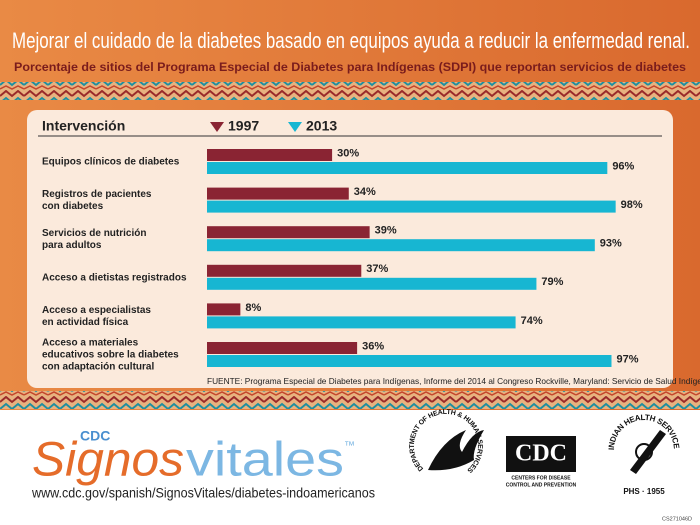 This screenshot has width=700, height=525. What do you see at coordinates (632, 205) in the screenshot?
I see `value-label: 98%` at bounding box center [632, 205].